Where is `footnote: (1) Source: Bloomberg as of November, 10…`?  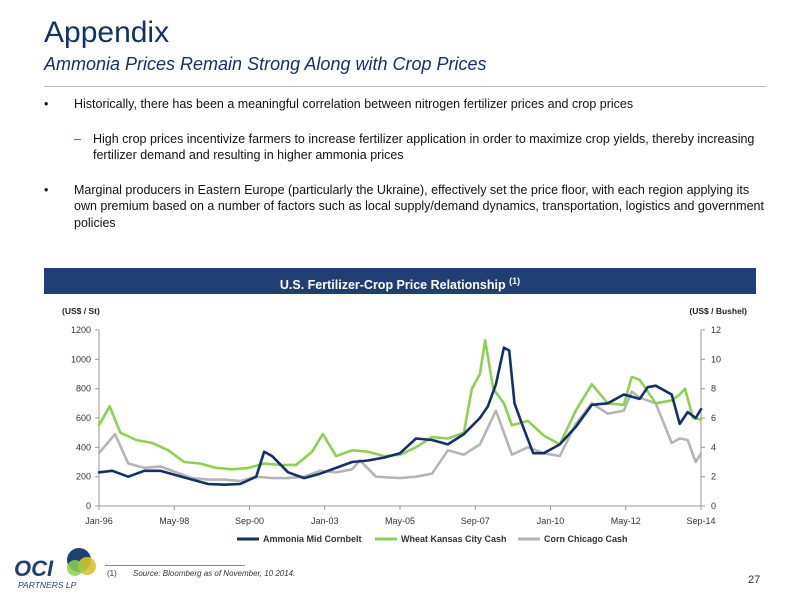
footnote: (1) Source: Bloomberg as of November, 10… is located at coordinates (201, 573).